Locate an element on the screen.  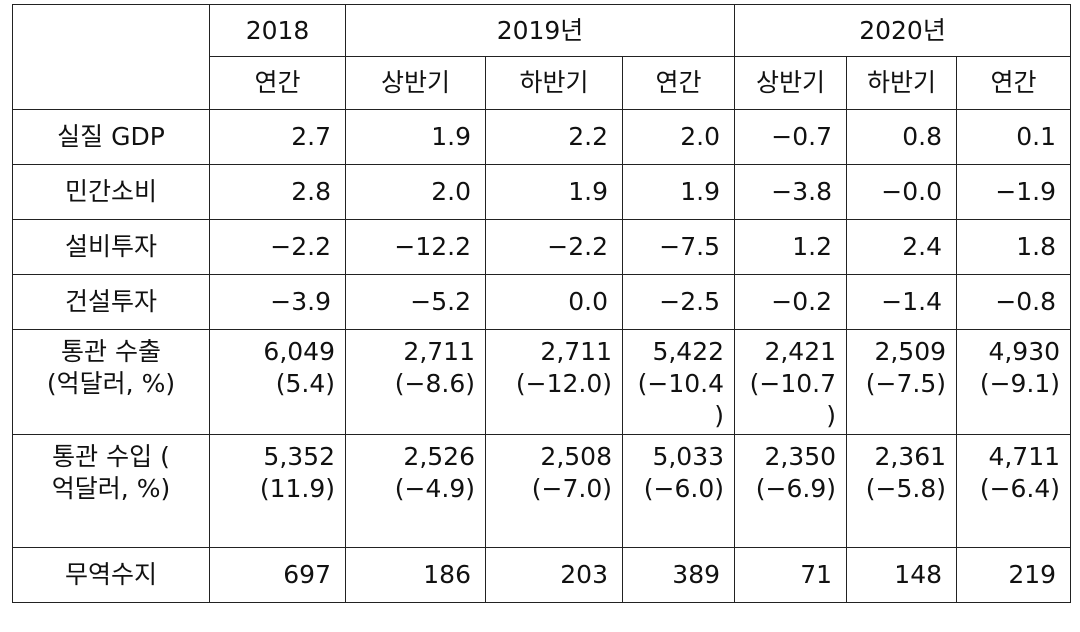
row-label: 무역수지 is located at coordinates (111, 575).